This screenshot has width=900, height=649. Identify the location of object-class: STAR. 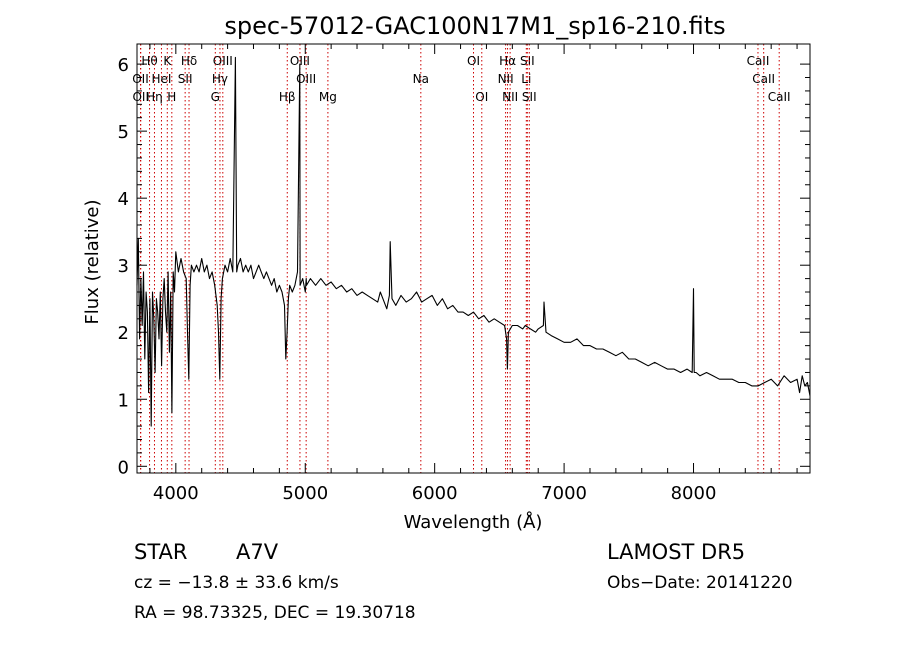
(161, 552).